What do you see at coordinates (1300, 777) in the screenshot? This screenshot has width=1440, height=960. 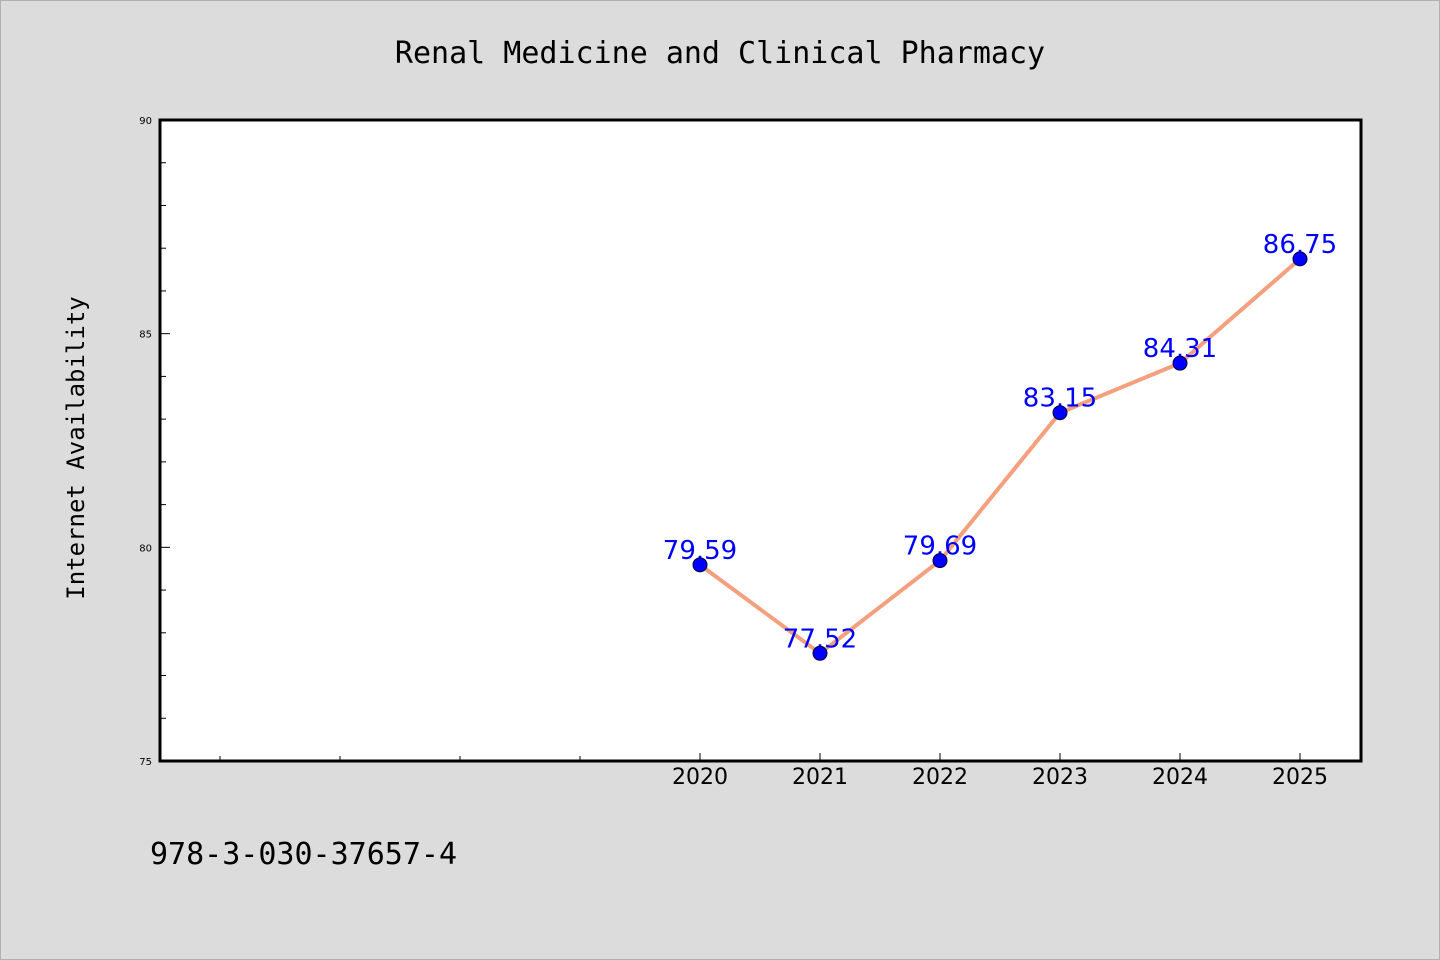 I see `x-tick-label: 2025` at bounding box center [1300, 777].